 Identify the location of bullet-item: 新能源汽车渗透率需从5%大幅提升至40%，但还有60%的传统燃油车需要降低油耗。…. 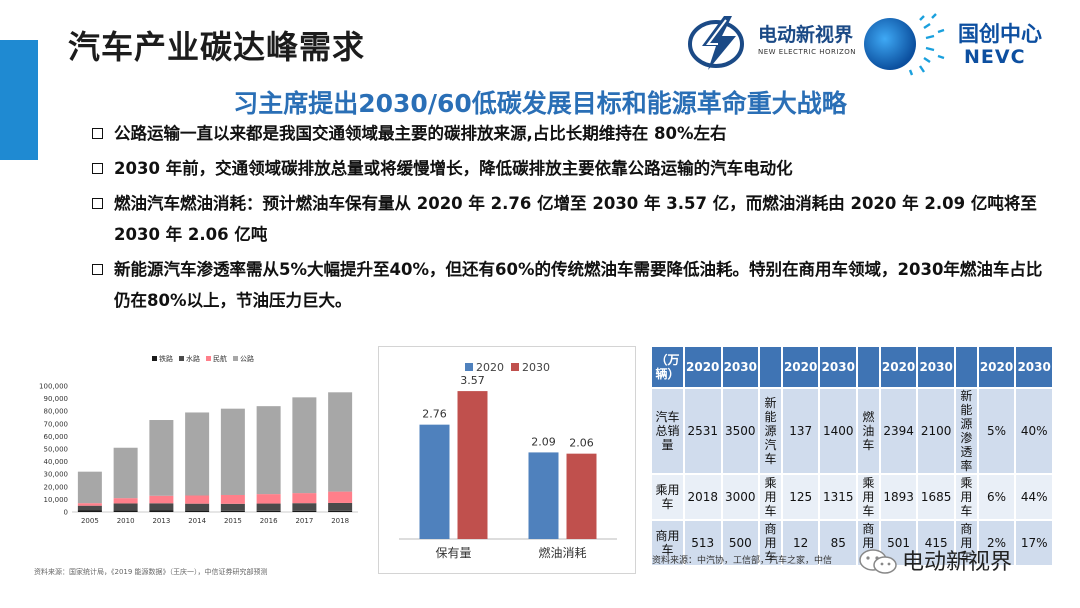
(572, 285).